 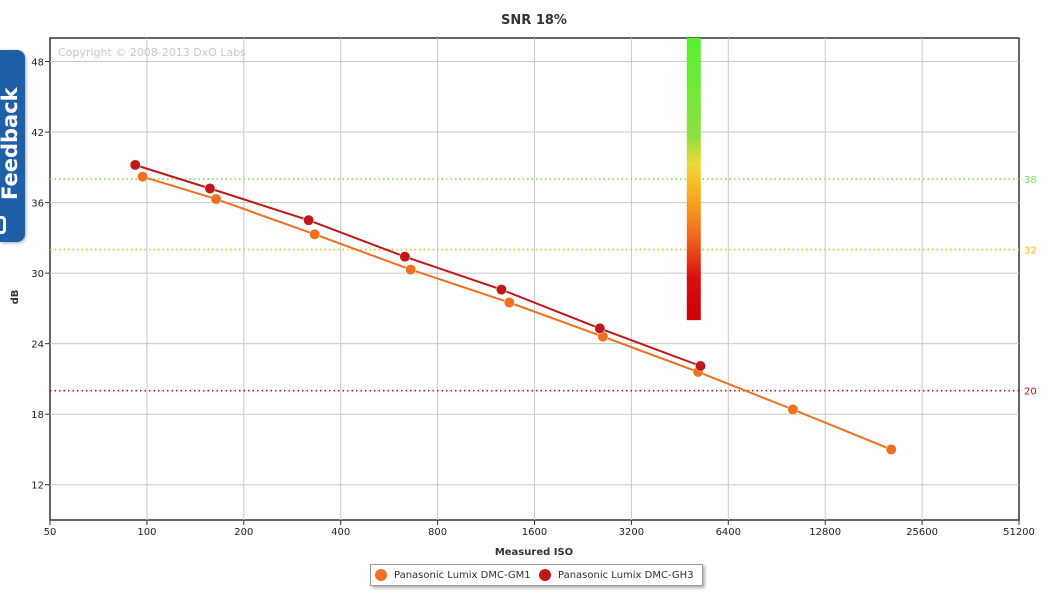 What do you see at coordinates (1030, 180) in the screenshot?
I see `reference-label-38: 38` at bounding box center [1030, 180].